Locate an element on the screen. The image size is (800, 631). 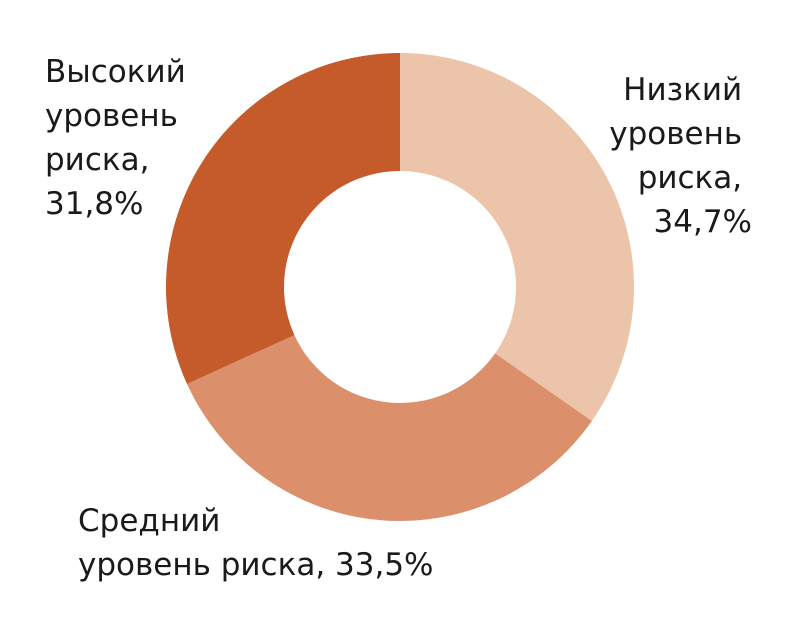
slice-label-high-line-1: Высокий is located at coordinates (115, 72).